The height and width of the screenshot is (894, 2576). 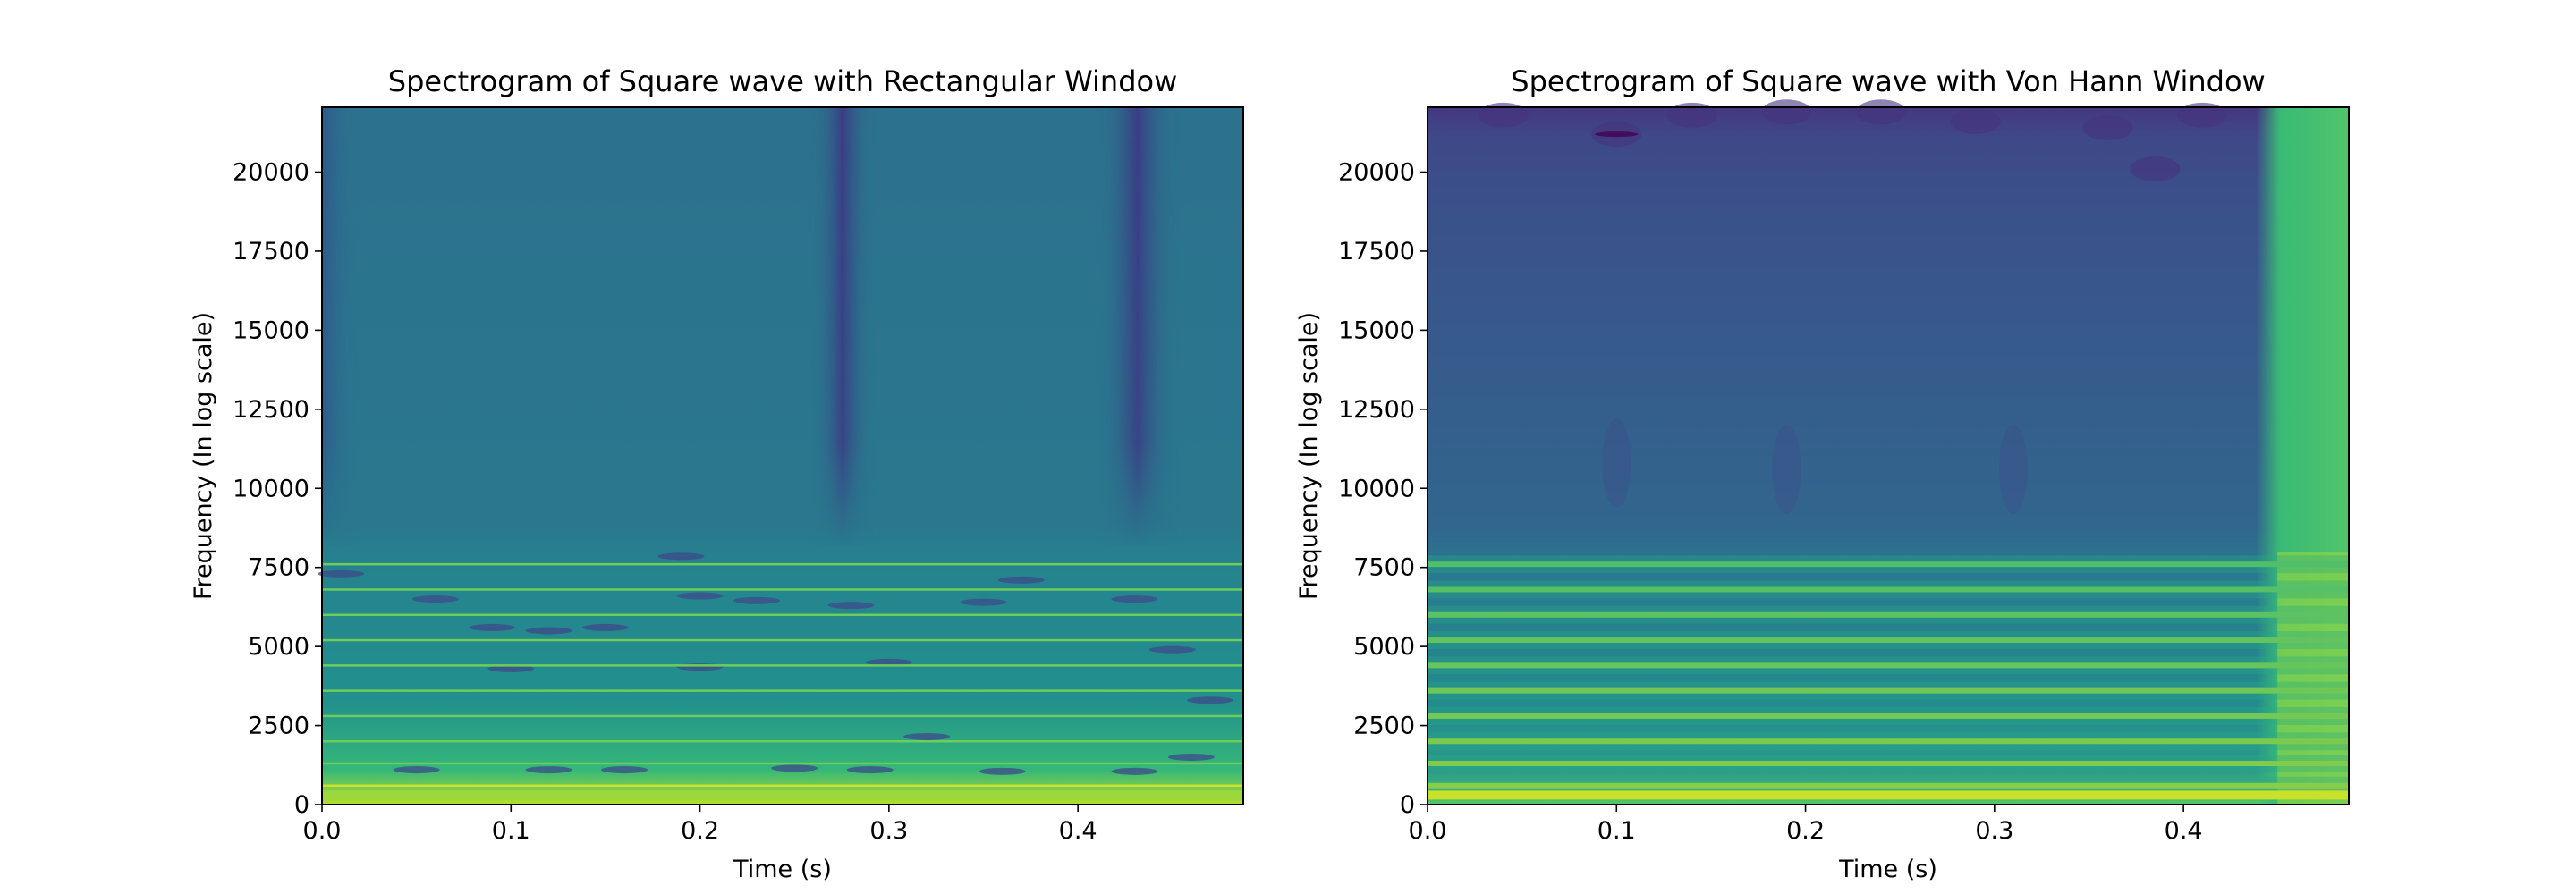 What do you see at coordinates (1383, 489) in the screenshot?
I see `right-y-ticks: 0 2500 5000 7500 10000 12500 15000 17500 20000` at bounding box center [1383, 489].